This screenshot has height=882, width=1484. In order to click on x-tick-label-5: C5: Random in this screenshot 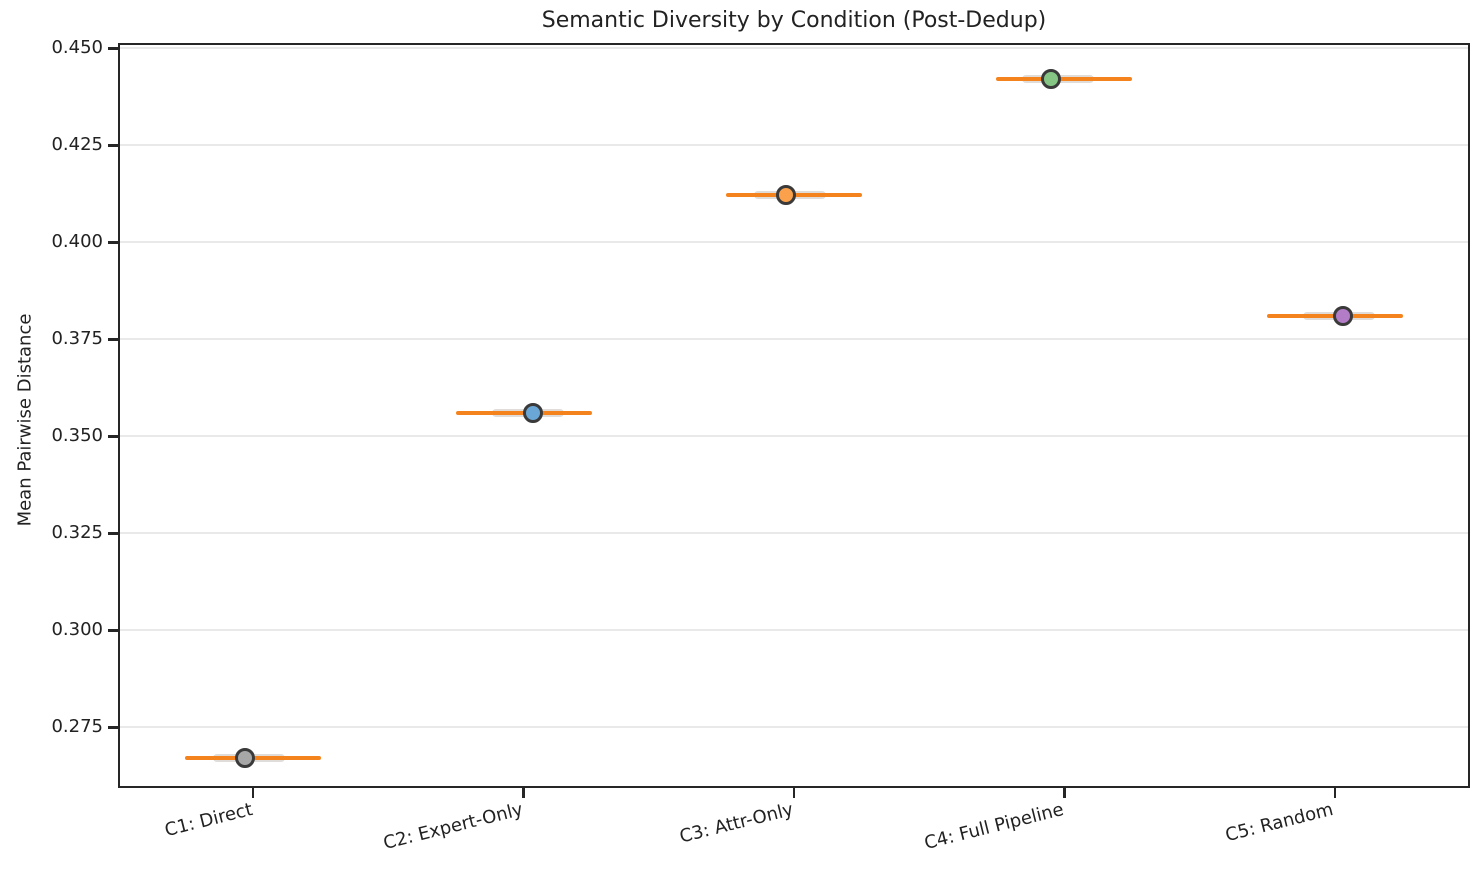, I will do `click(1279, 823)`.